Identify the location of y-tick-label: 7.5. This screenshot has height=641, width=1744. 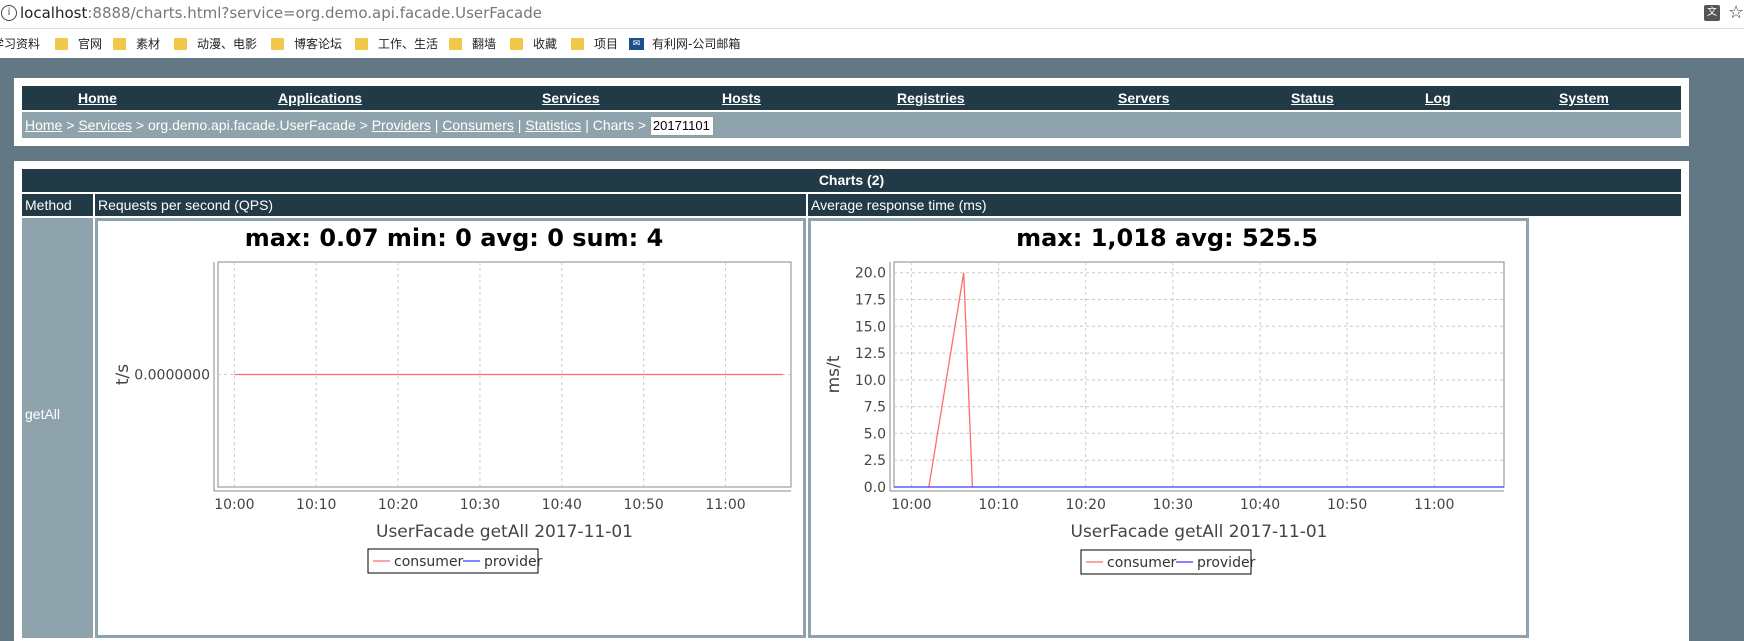
(875, 408).